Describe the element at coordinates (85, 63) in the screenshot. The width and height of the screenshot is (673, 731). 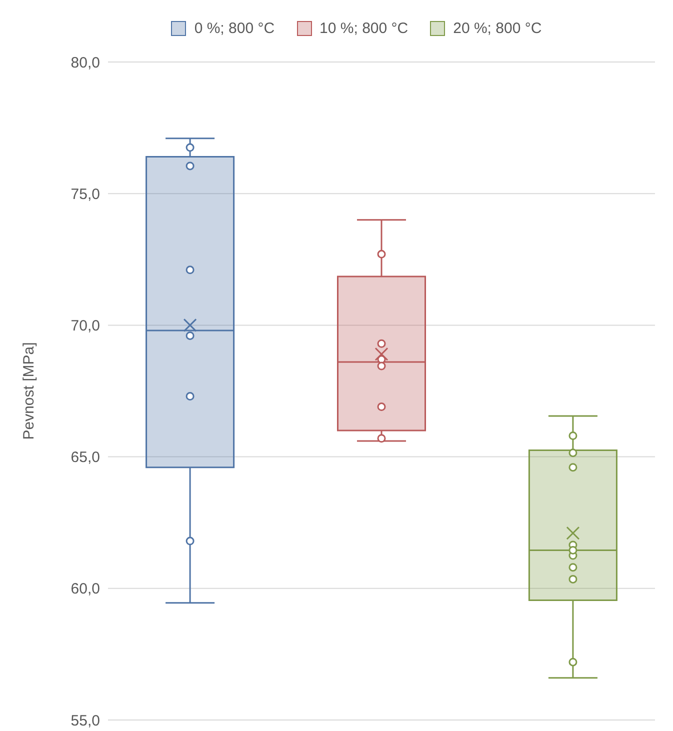
I see `y-tick-label: 80,0` at that location.